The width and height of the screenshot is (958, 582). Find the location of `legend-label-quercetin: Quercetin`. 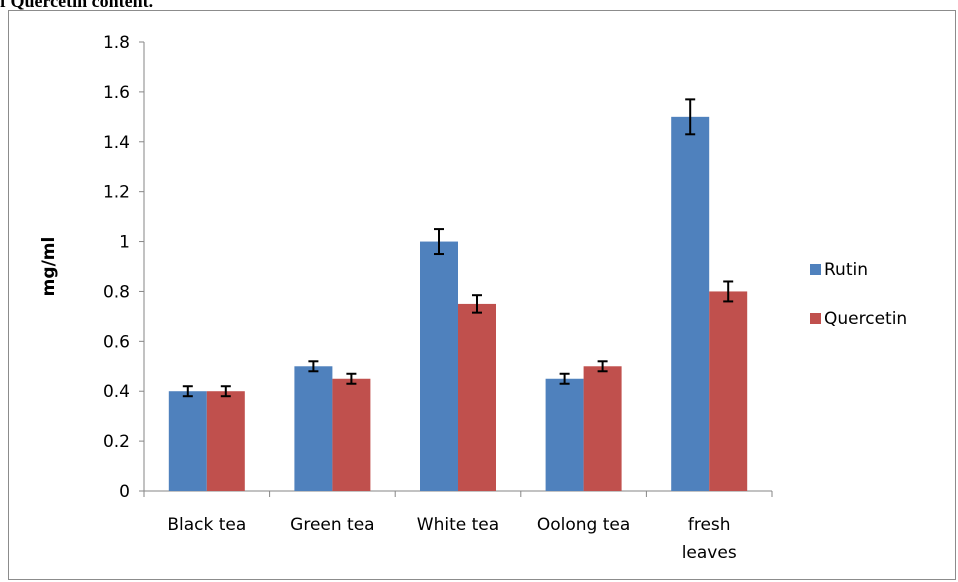

legend-label-quercetin: Quercetin is located at coordinates (865, 319).